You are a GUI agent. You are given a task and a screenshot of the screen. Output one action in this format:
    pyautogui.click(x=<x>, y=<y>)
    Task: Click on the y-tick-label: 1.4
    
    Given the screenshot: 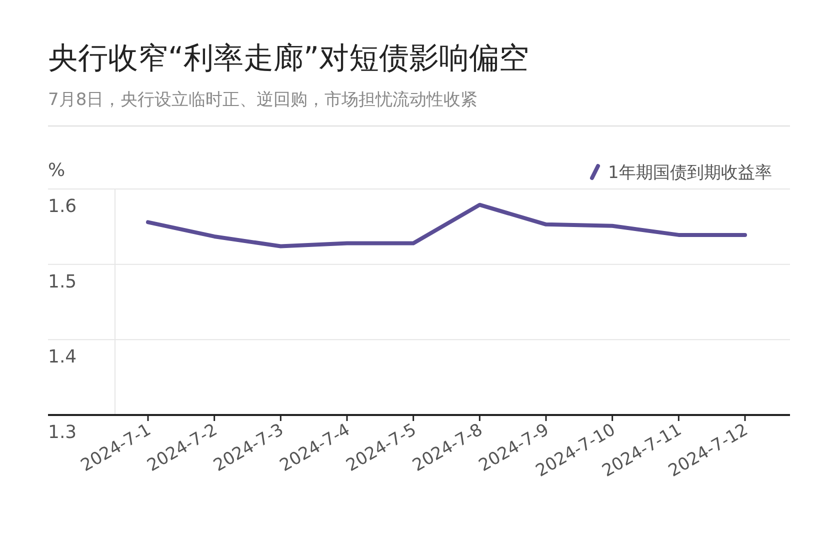 What is the action you would take?
    pyautogui.click(x=62, y=357)
    